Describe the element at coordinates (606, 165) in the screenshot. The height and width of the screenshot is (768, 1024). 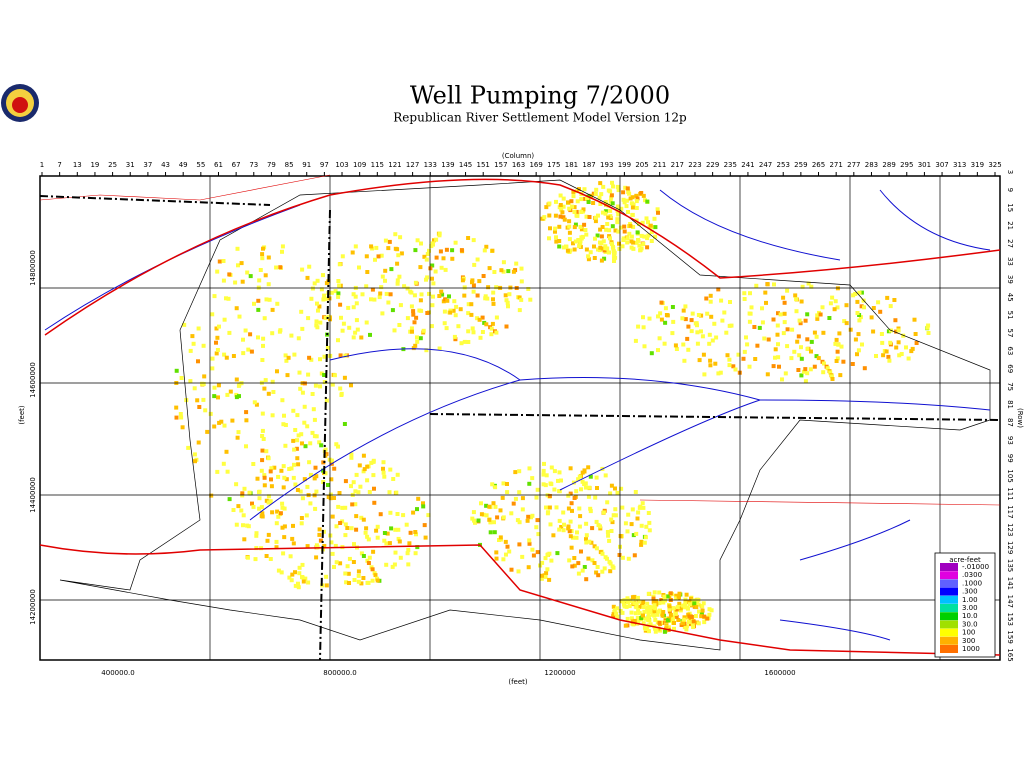
I see `column-label: 193` at that location.